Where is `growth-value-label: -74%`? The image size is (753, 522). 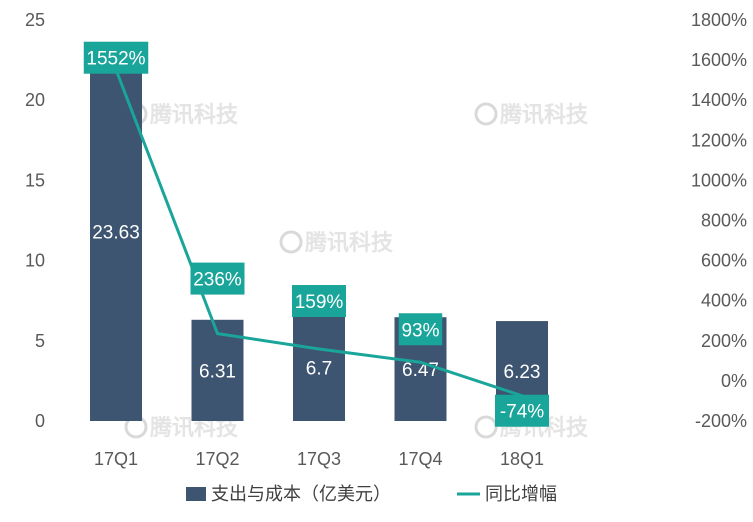 growth-value-label: -74% is located at coordinates (522, 410).